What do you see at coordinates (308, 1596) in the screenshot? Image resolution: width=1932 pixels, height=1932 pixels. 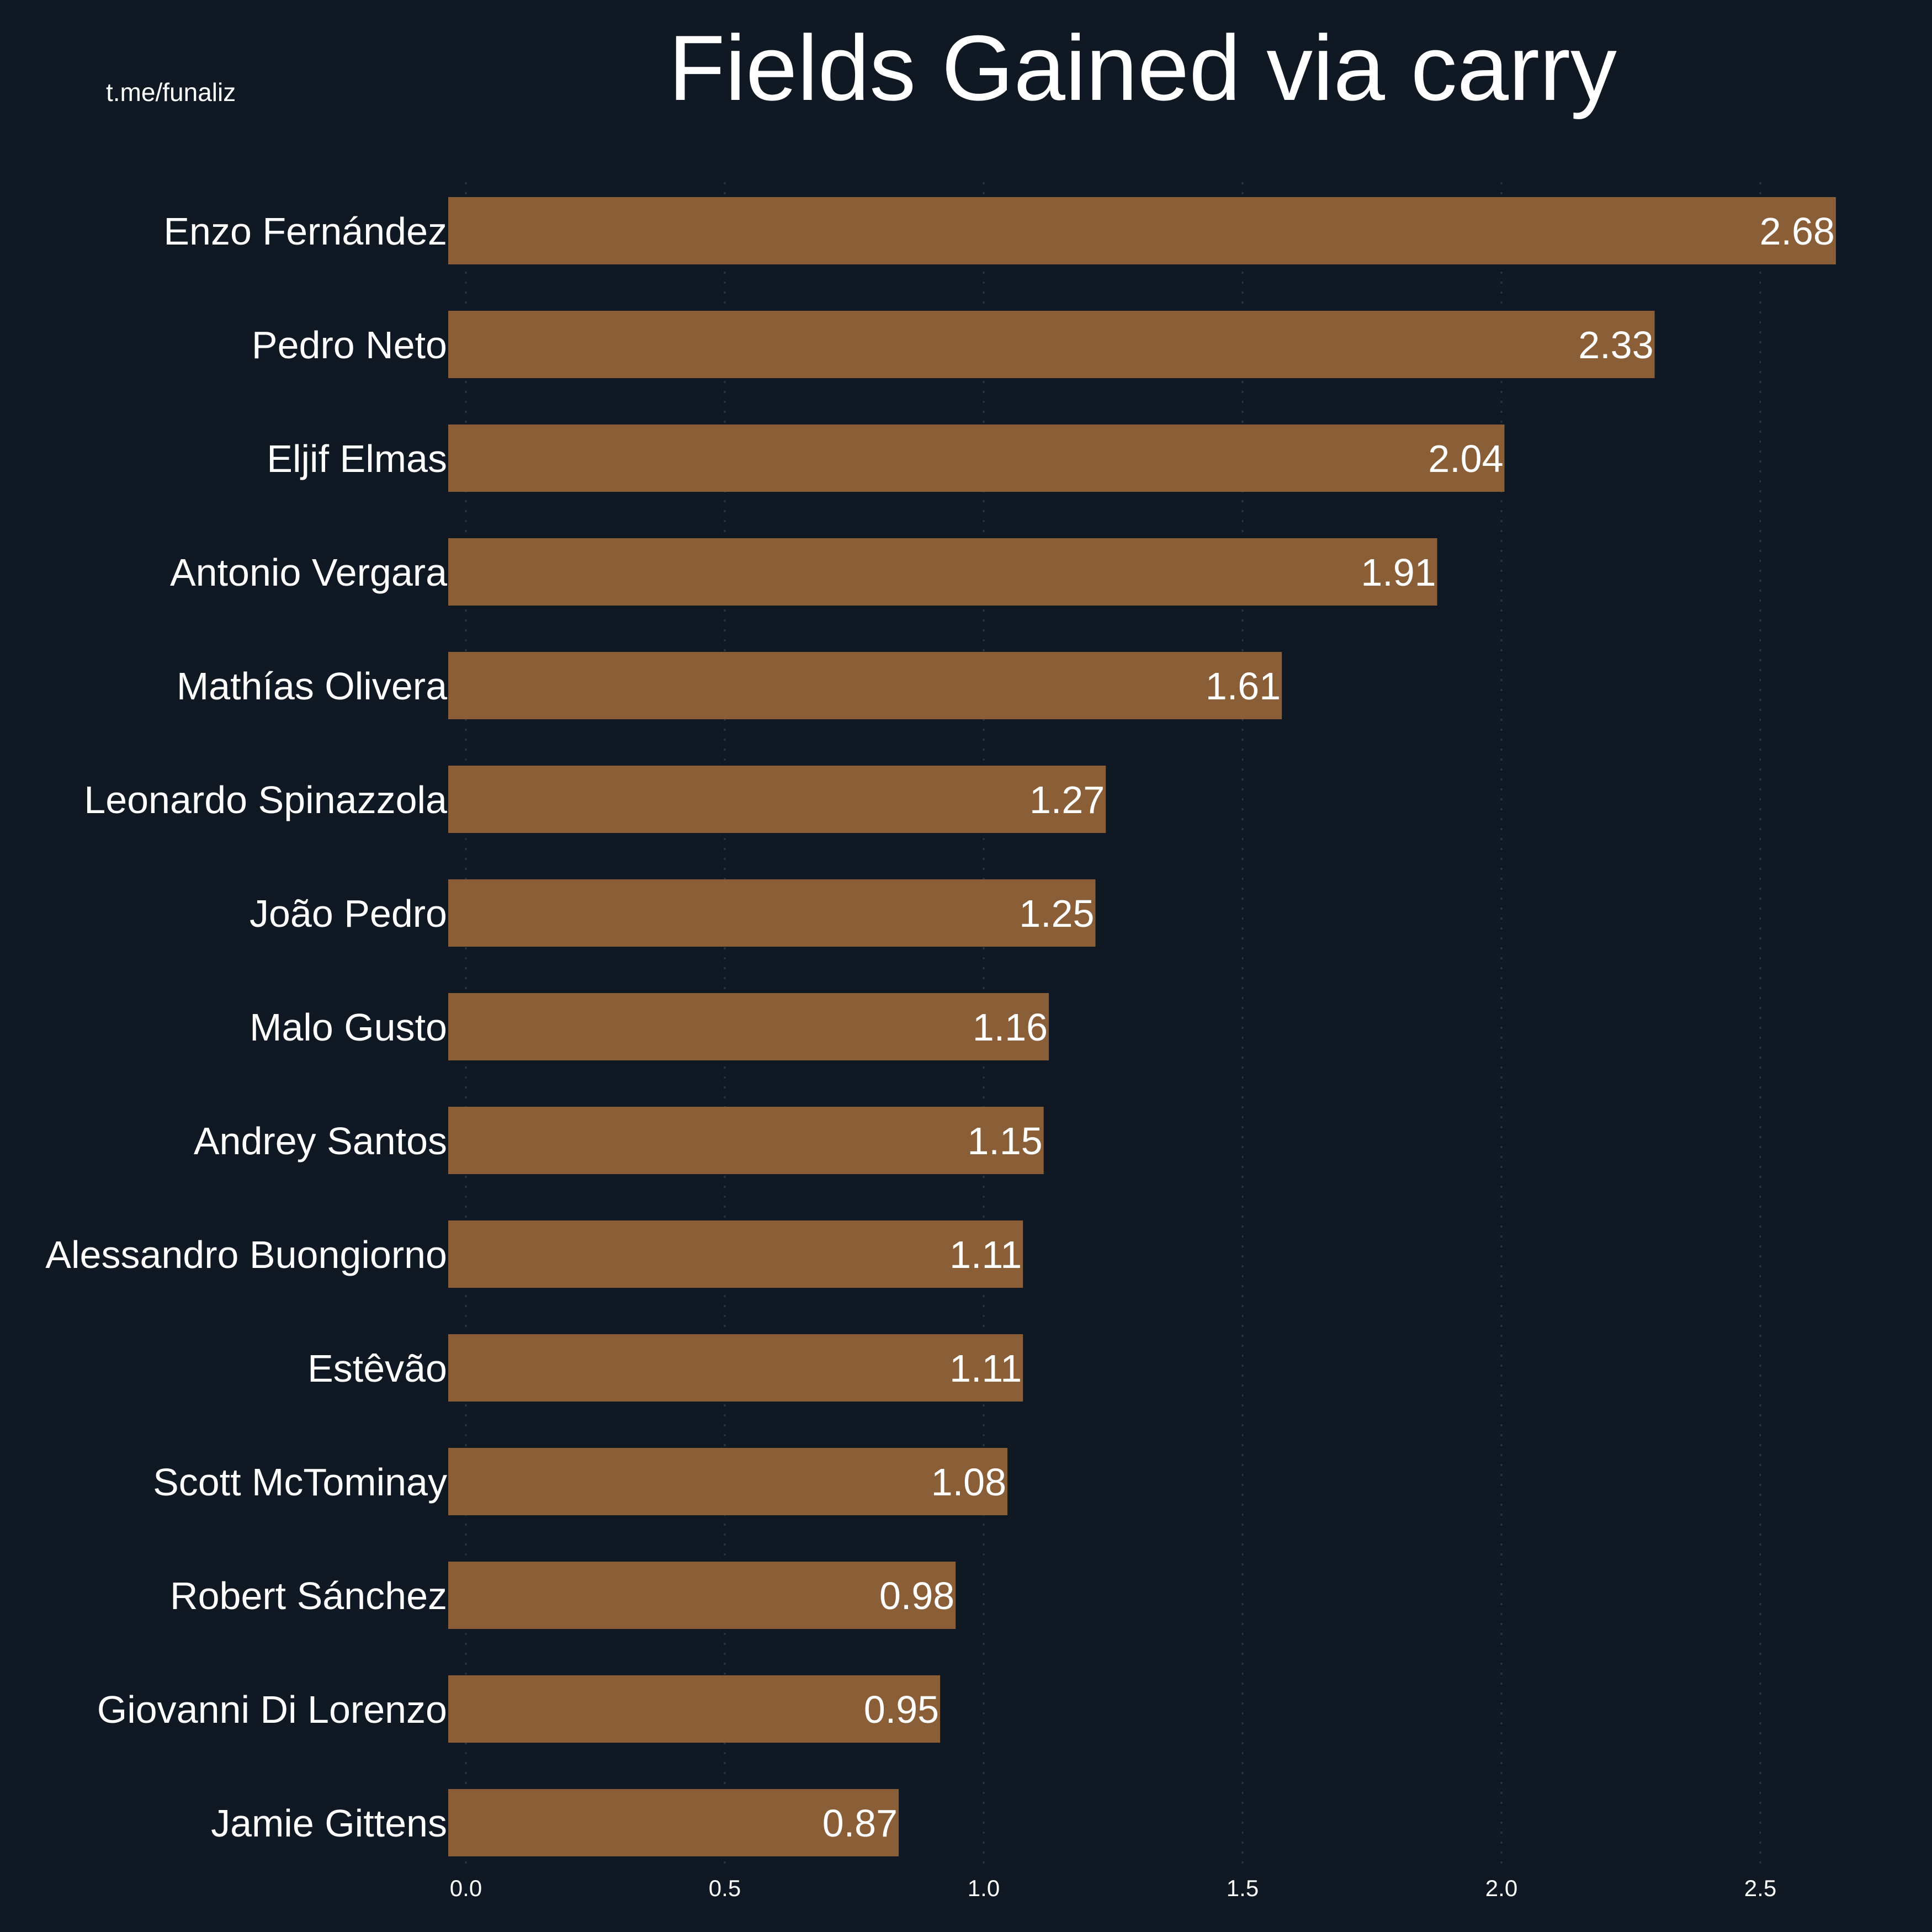 I see `category-label: Robert Sánchez` at bounding box center [308, 1596].